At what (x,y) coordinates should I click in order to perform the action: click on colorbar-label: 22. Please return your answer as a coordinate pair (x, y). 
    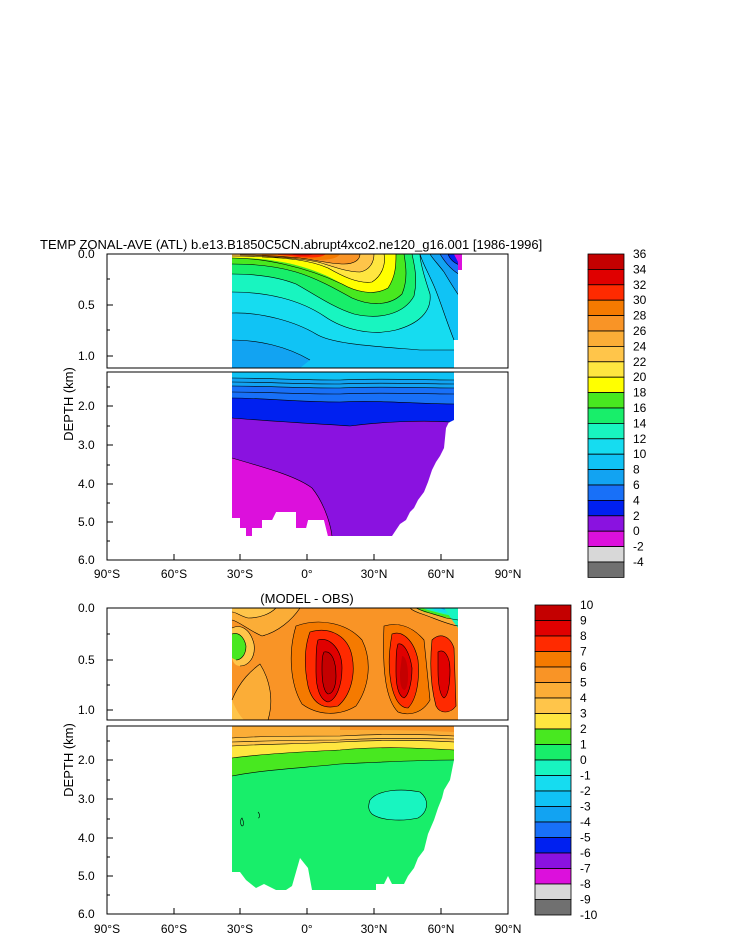
    Looking at the image, I should click on (640, 362).